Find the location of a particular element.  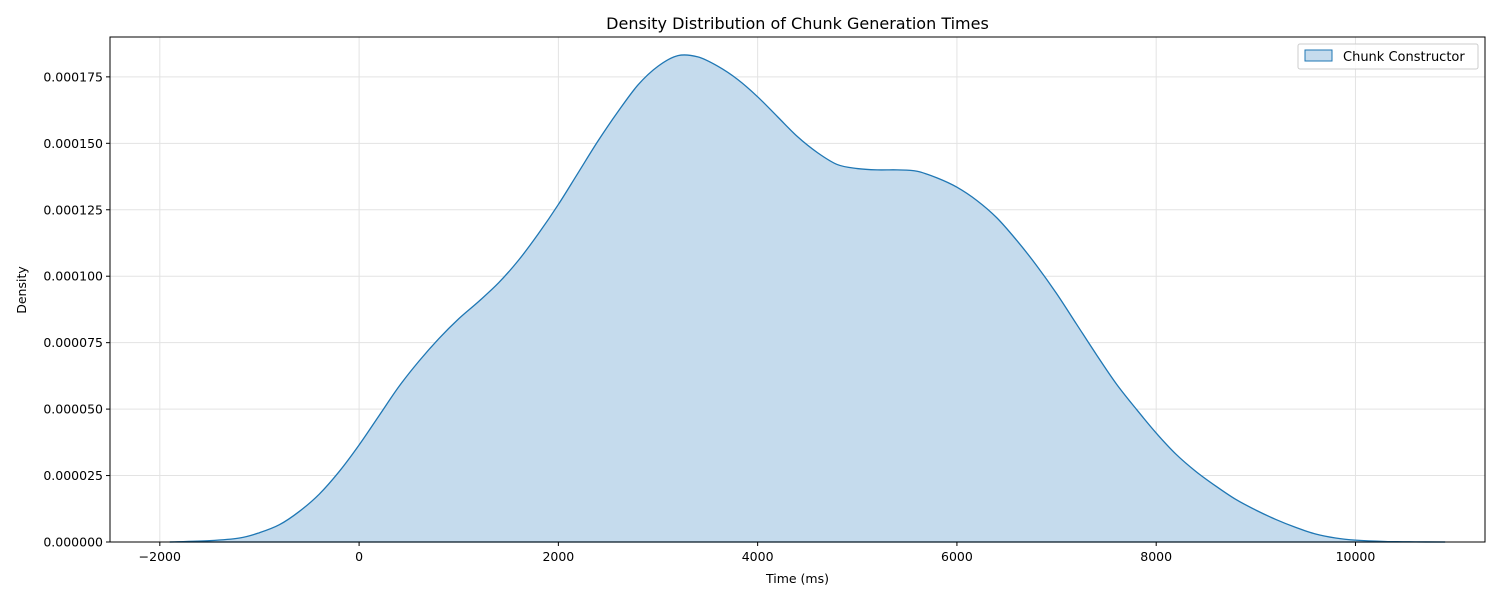

x-tick-label: 10000 is located at coordinates (1356, 556).